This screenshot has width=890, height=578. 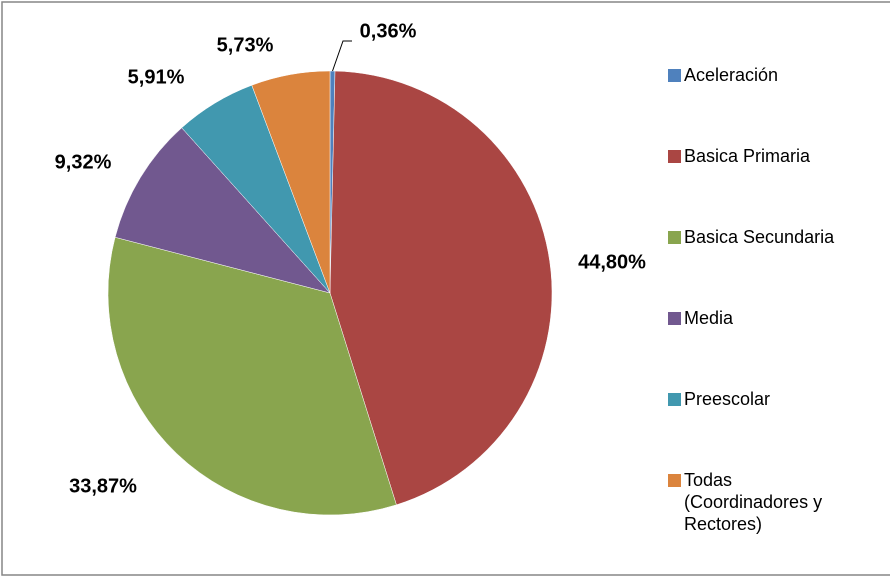 What do you see at coordinates (245, 45) in the screenshot?
I see `data-label: 5,73%` at bounding box center [245, 45].